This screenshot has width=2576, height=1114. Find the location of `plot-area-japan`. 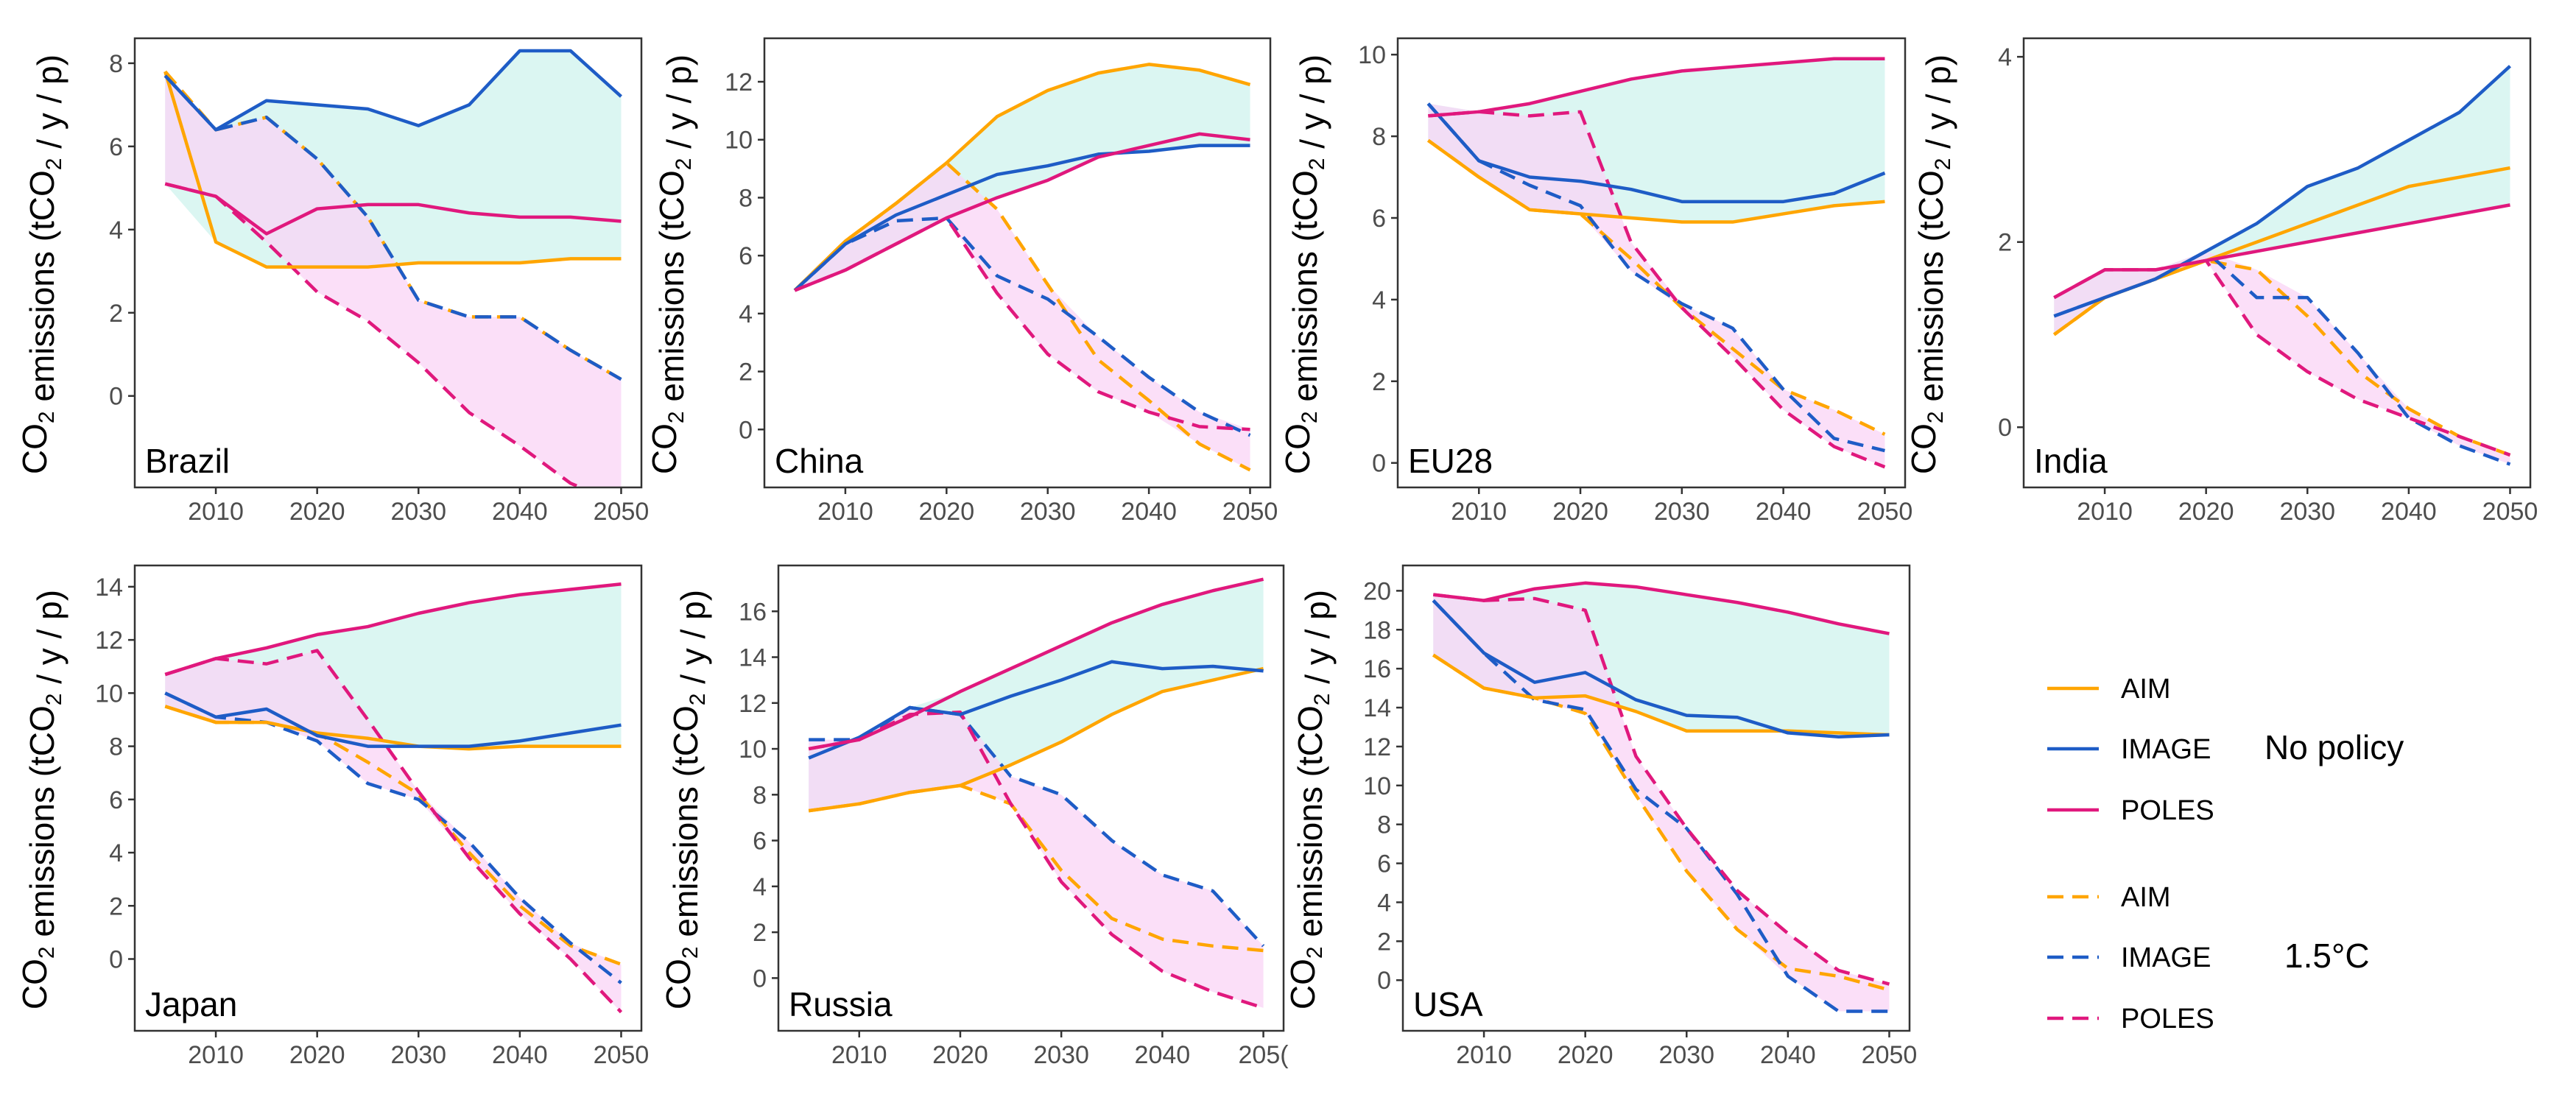

plot-area-japan is located at coordinates (393, 798).